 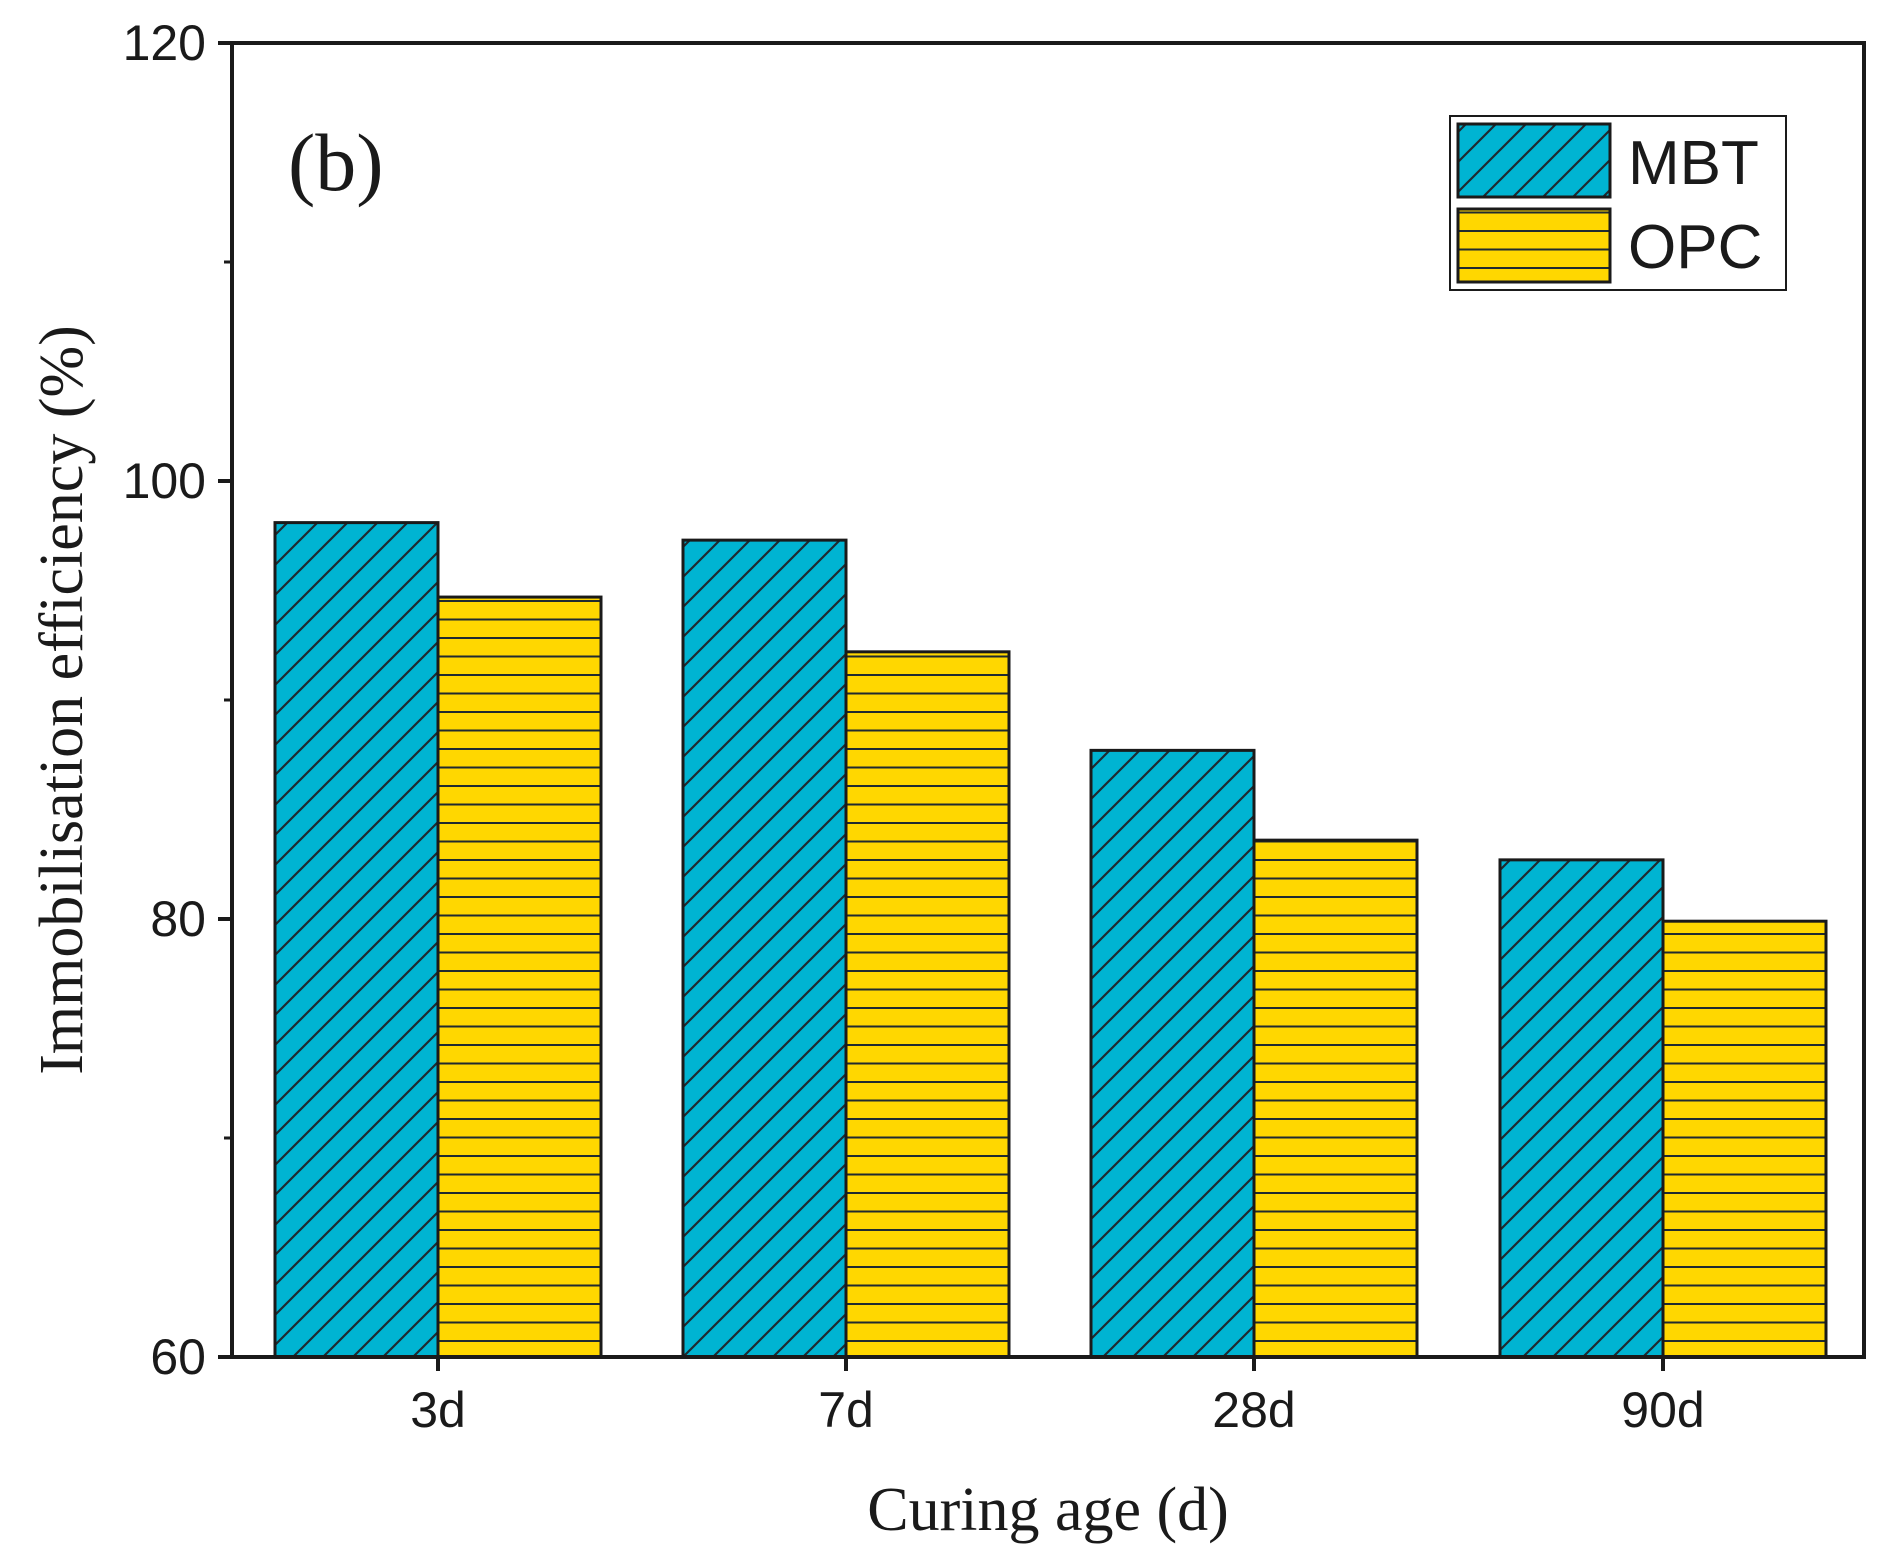 What do you see at coordinates (62, 700) in the screenshot?
I see `y-axis-title: Immobilisation efficiency (%)` at bounding box center [62, 700].